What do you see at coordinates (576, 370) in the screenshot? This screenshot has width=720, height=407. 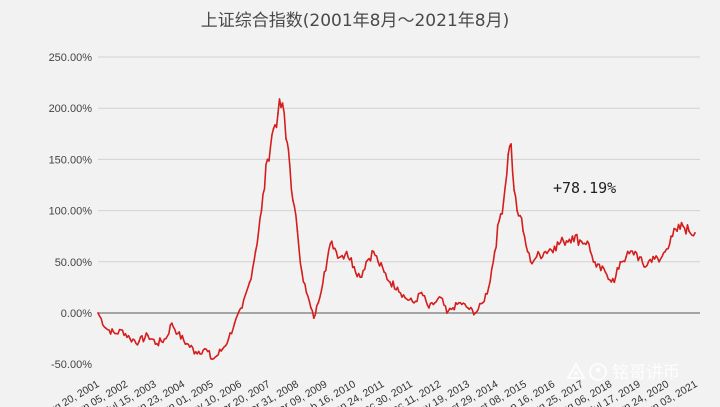 I see `watermark-logo-icon` at bounding box center [576, 370].